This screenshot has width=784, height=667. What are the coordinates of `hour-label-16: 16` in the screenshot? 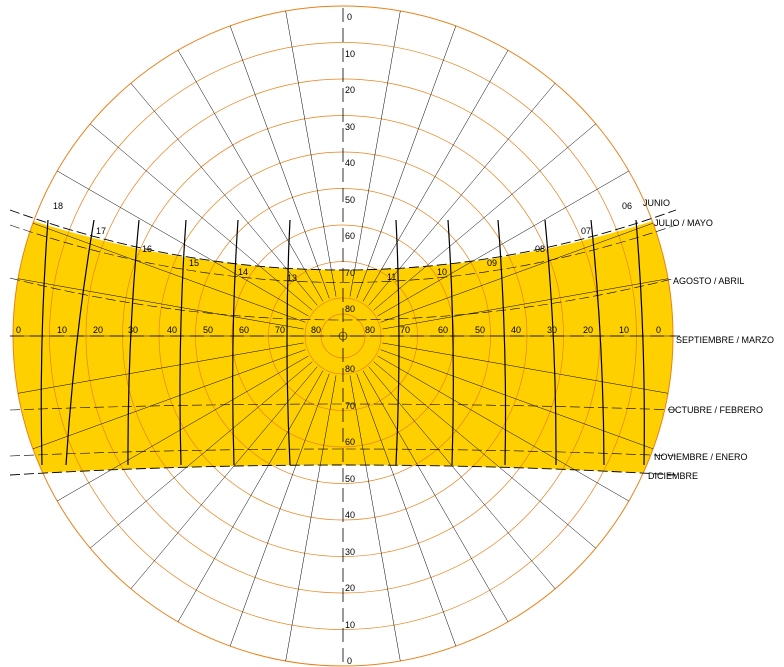 It's located at (147, 249).